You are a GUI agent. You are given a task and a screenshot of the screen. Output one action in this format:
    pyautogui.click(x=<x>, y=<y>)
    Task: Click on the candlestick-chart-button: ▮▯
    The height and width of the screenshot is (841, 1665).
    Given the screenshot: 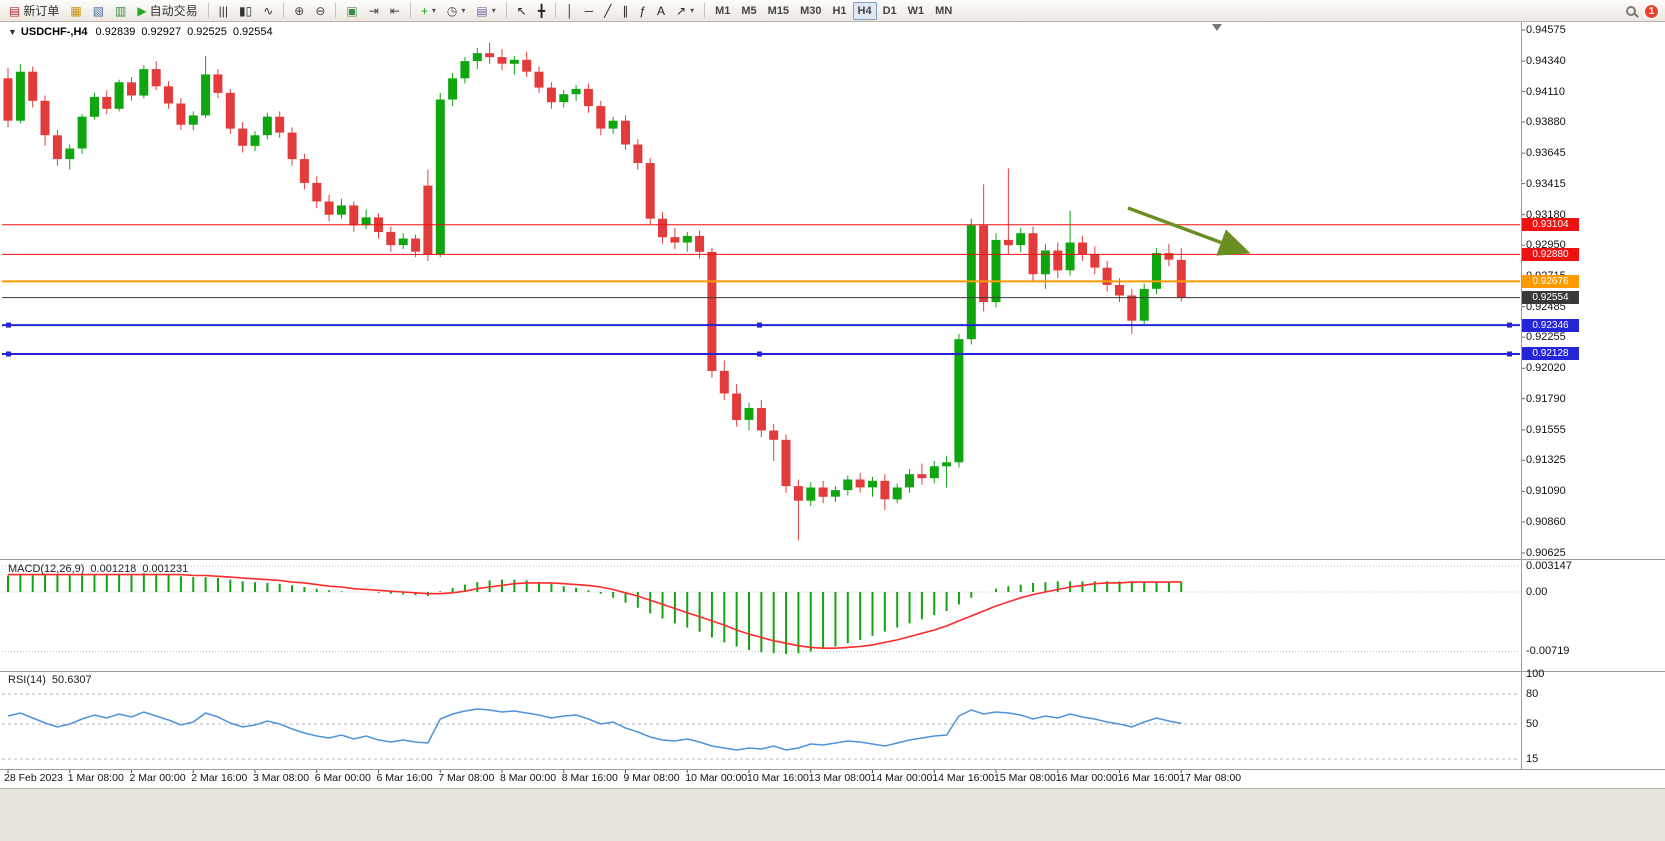 What is the action you would take?
    pyautogui.click(x=245, y=11)
    